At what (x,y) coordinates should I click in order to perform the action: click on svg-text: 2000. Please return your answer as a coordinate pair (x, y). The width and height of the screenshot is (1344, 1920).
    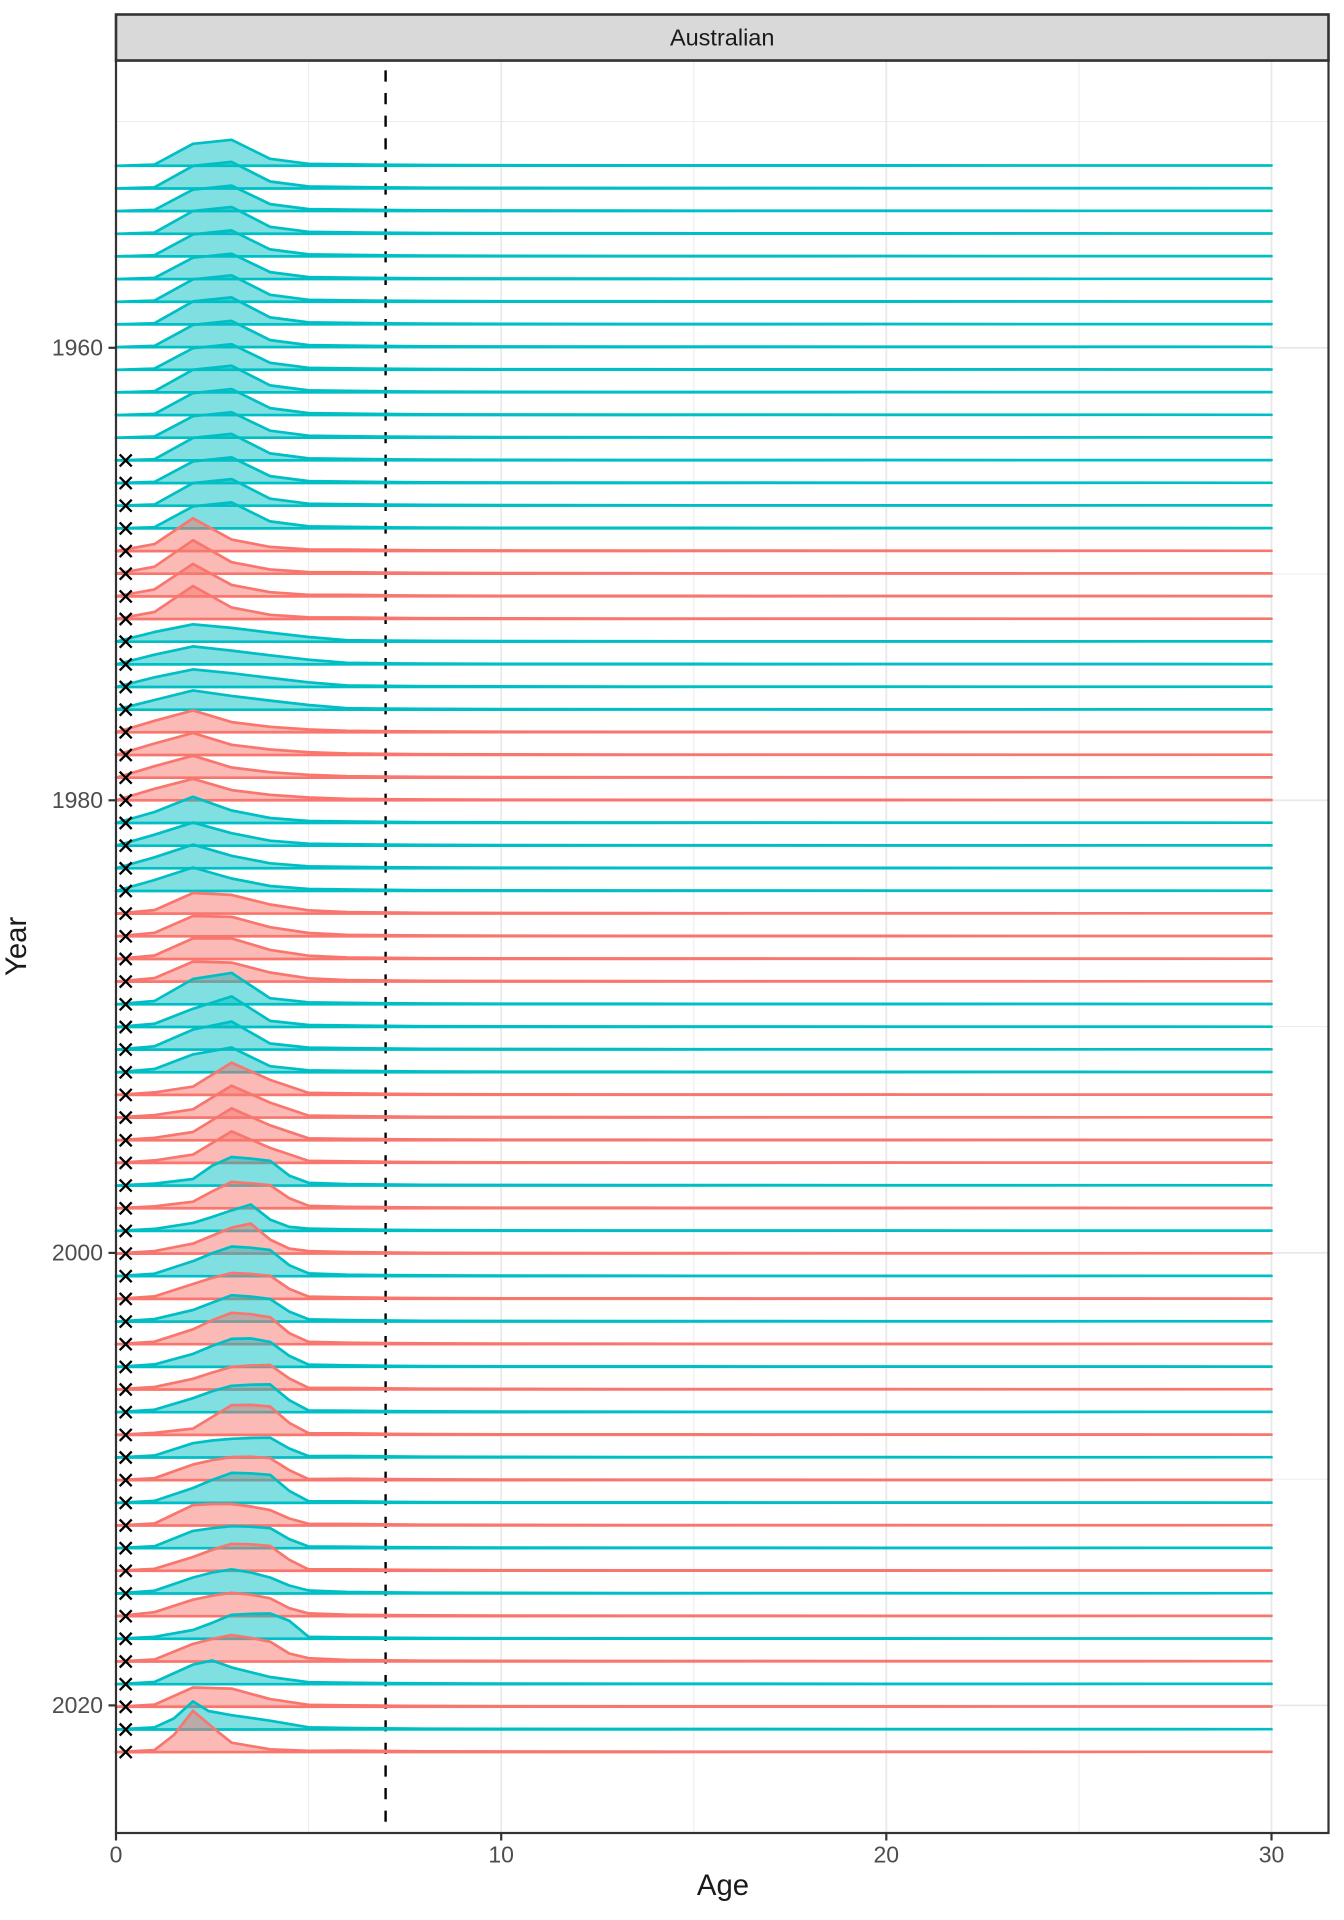
    Looking at the image, I should click on (77, 1252).